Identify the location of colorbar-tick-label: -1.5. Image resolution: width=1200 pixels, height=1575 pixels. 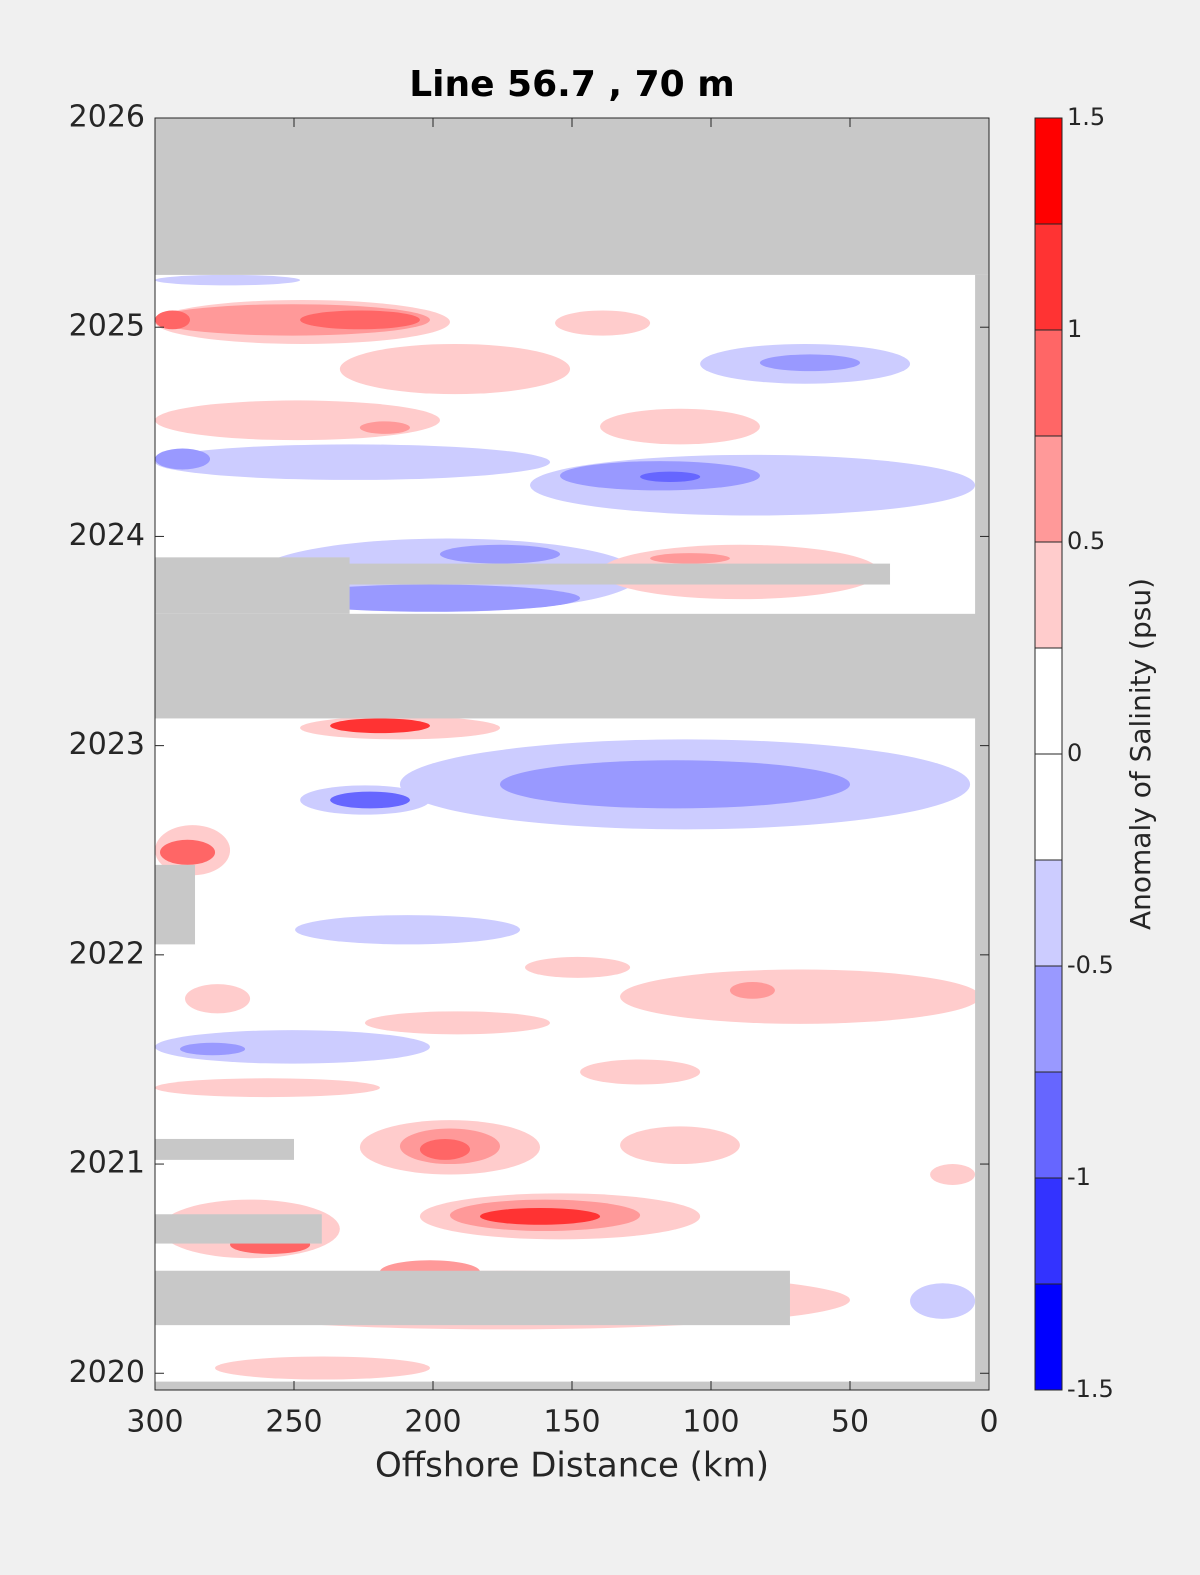
(1090, 1389).